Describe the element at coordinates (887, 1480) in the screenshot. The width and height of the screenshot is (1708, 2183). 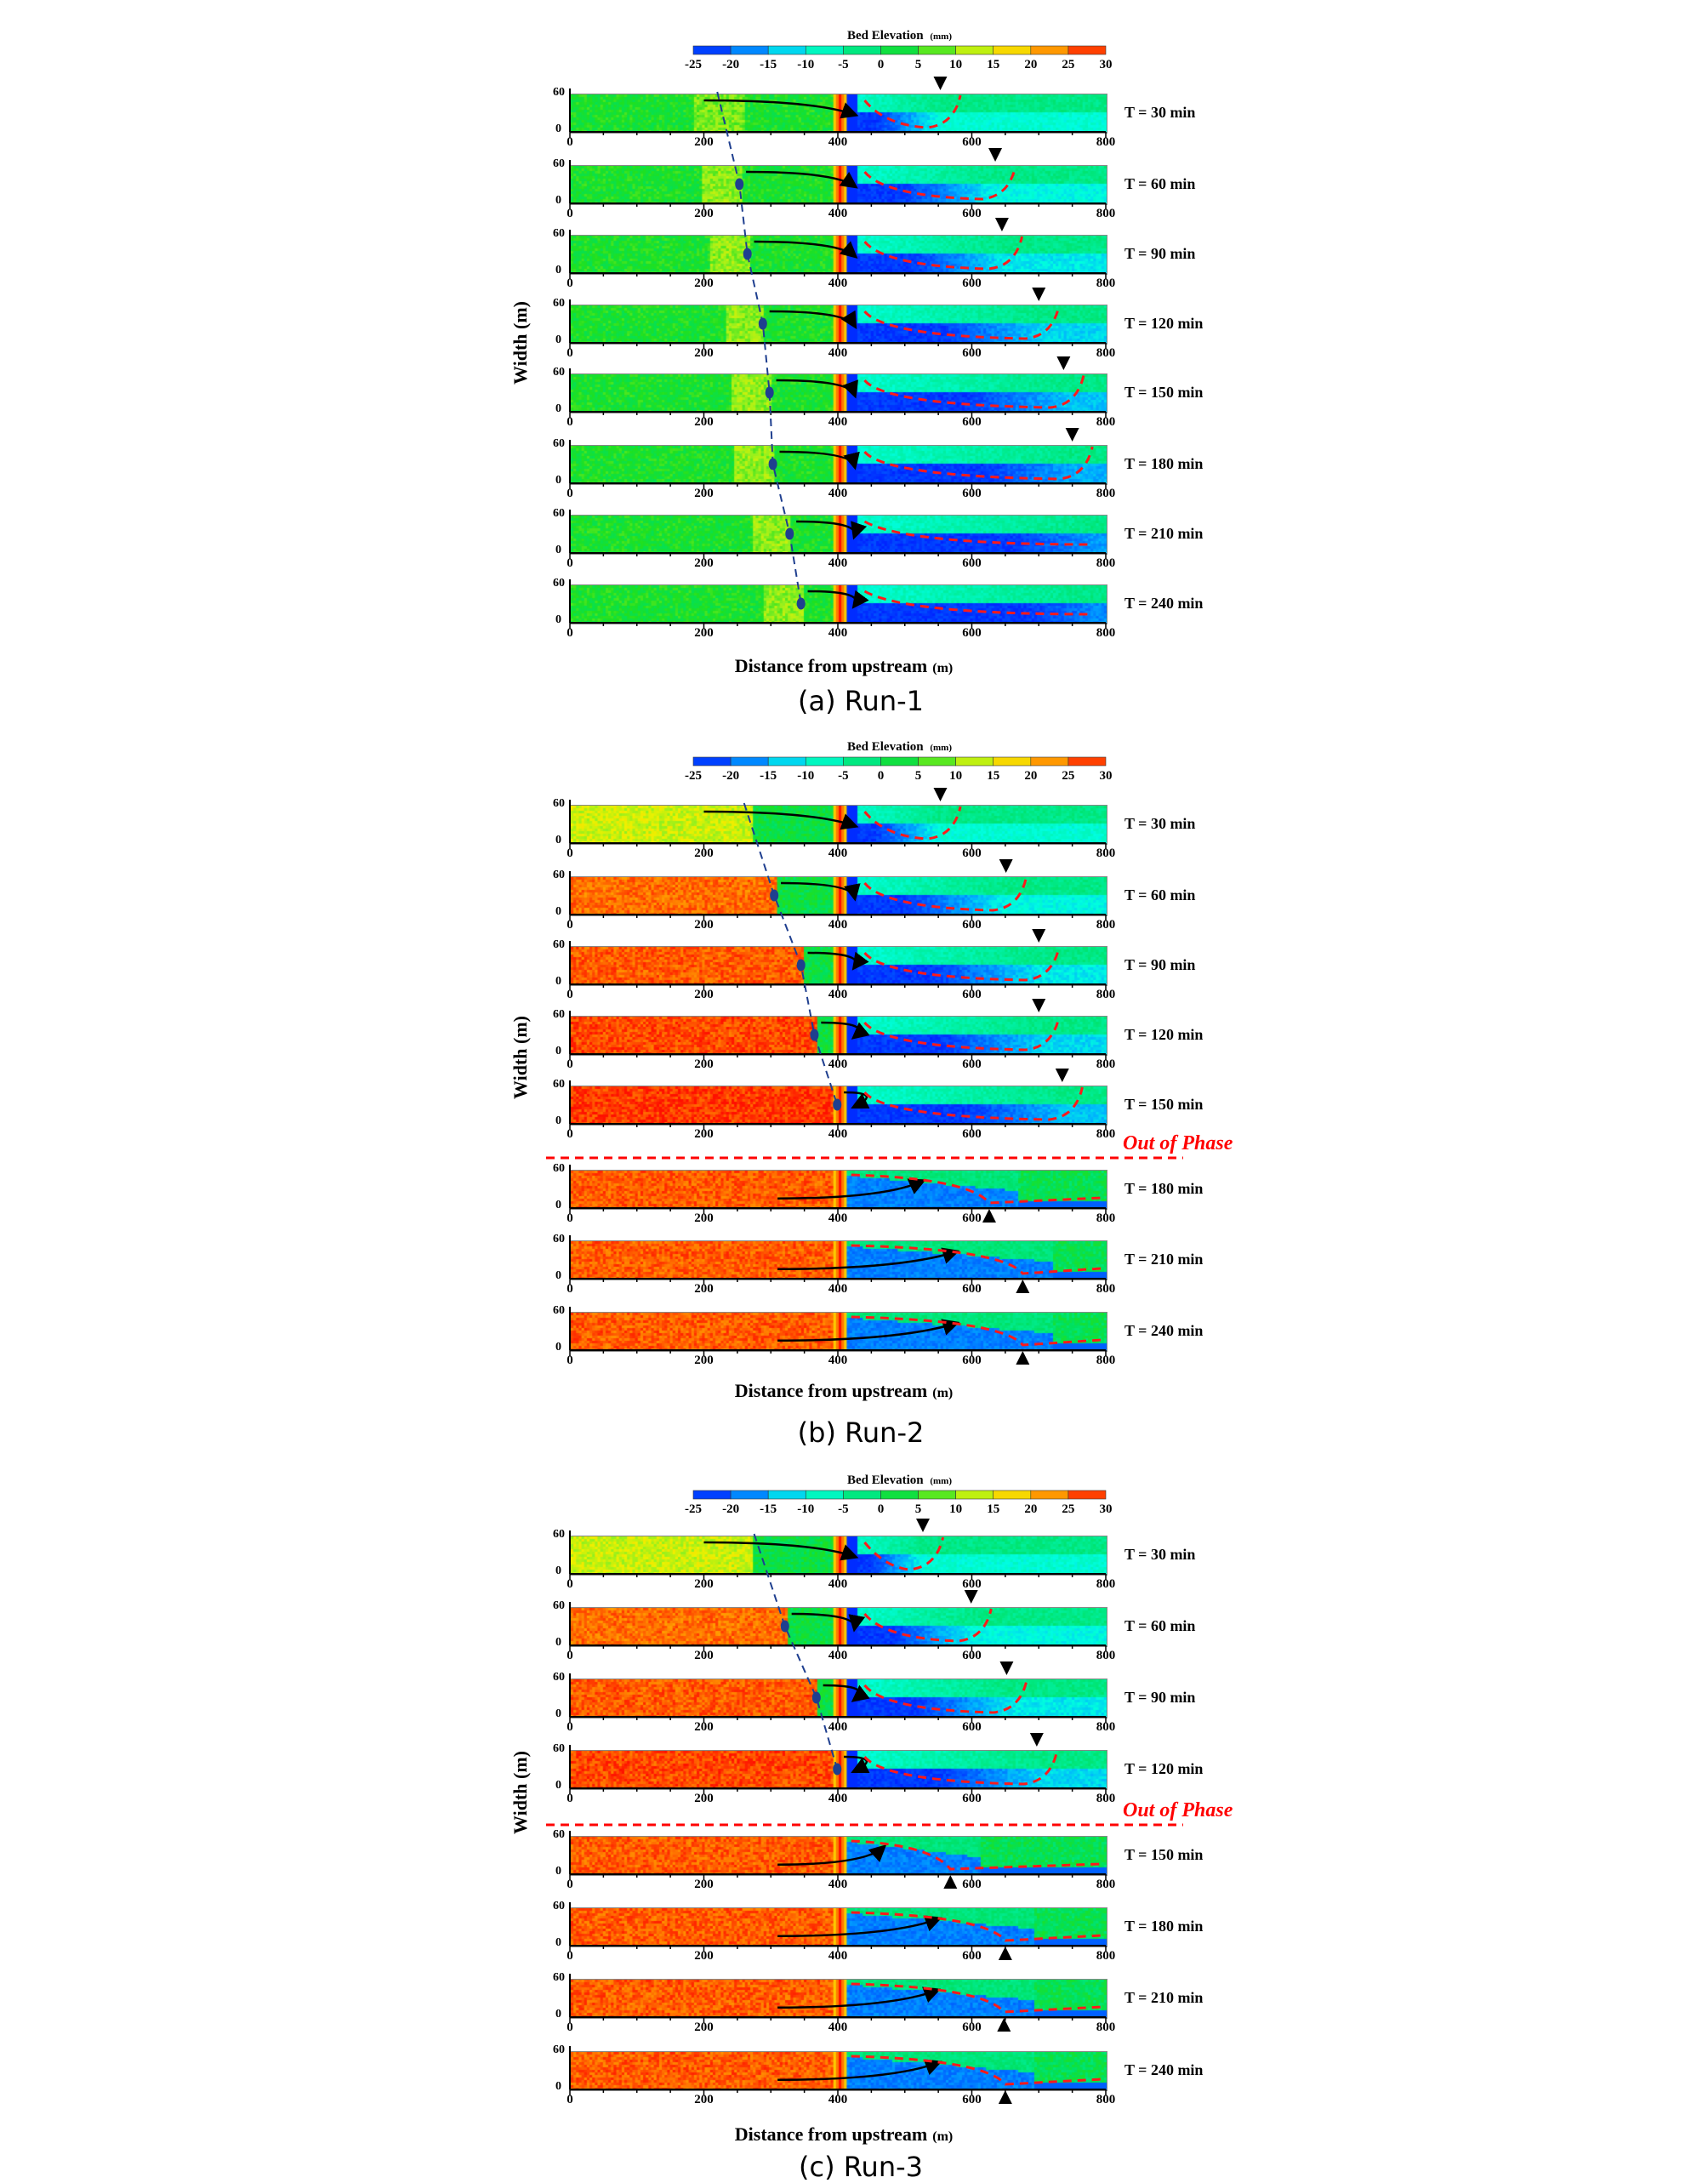
I see `colorbar-title-text: Bed Elevation` at that location.